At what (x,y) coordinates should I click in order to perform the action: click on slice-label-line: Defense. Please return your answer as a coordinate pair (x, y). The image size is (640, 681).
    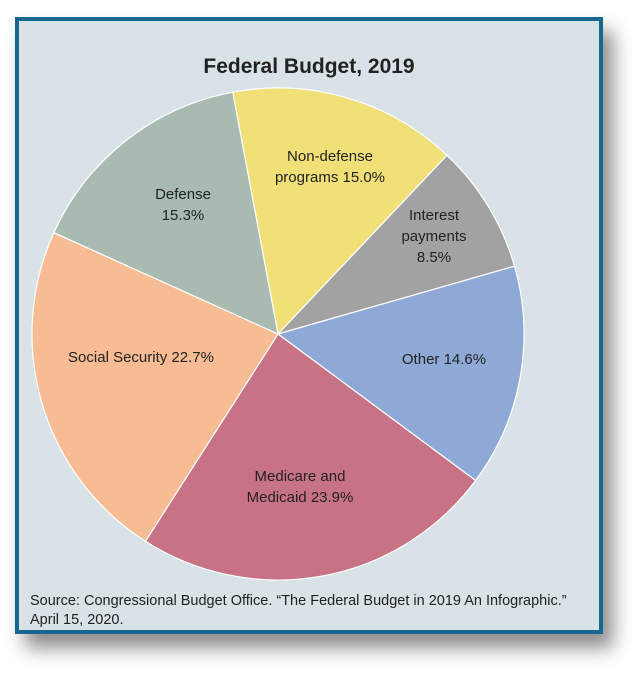
    Looking at the image, I should click on (183, 194).